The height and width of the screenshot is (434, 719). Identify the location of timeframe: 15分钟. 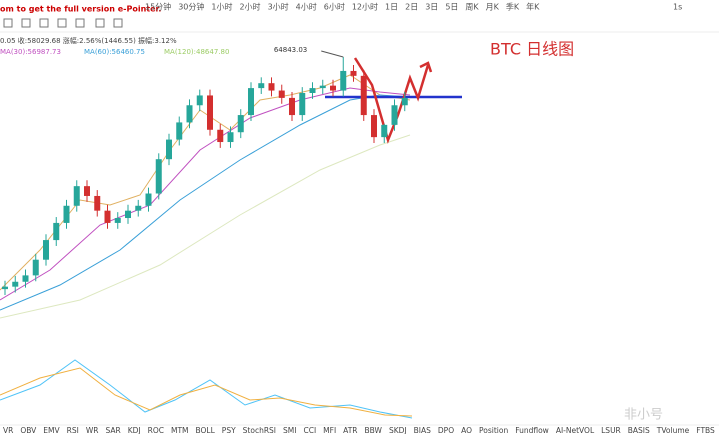
(158, 7).